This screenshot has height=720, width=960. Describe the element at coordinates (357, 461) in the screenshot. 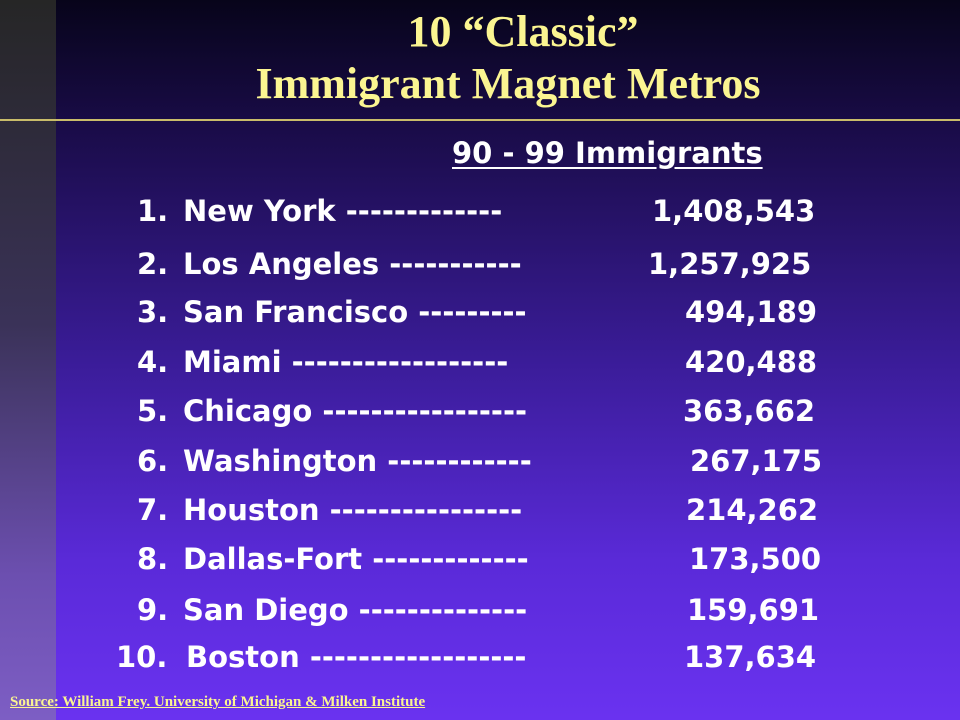

I see `metro-city: Washington ------------` at that location.